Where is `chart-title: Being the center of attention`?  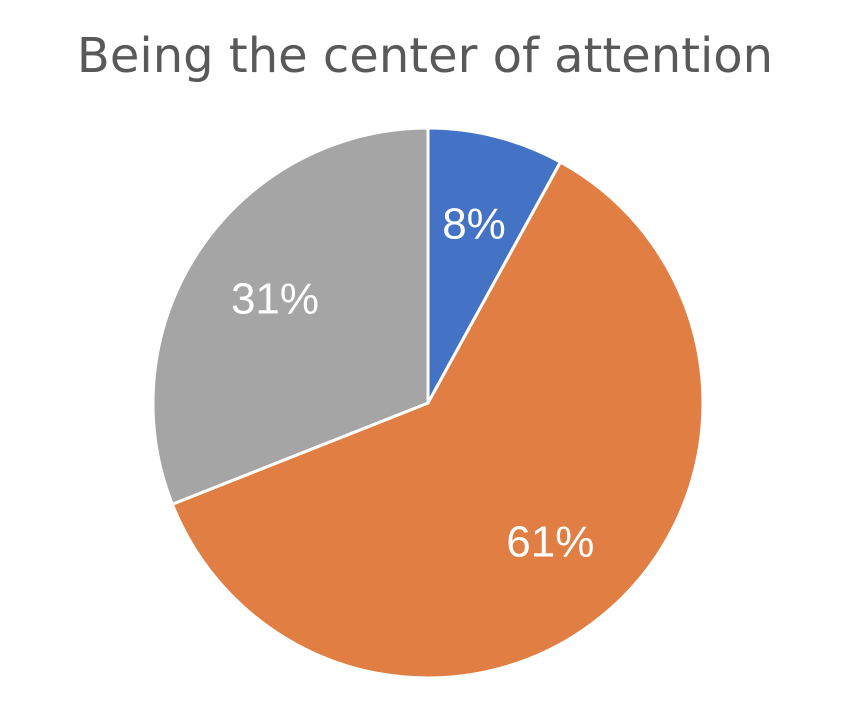 chart-title: Being the center of attention is located at coordinates (425, 56).